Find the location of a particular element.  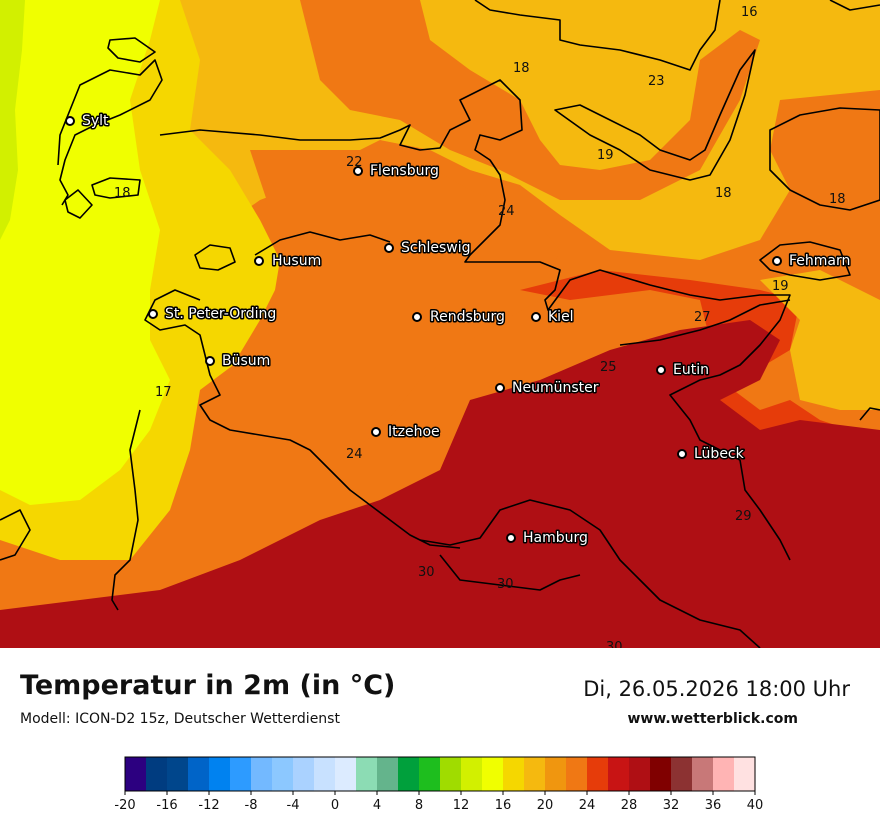

city-fehmarn: Fehmarn is located at coordinates (812, 261).